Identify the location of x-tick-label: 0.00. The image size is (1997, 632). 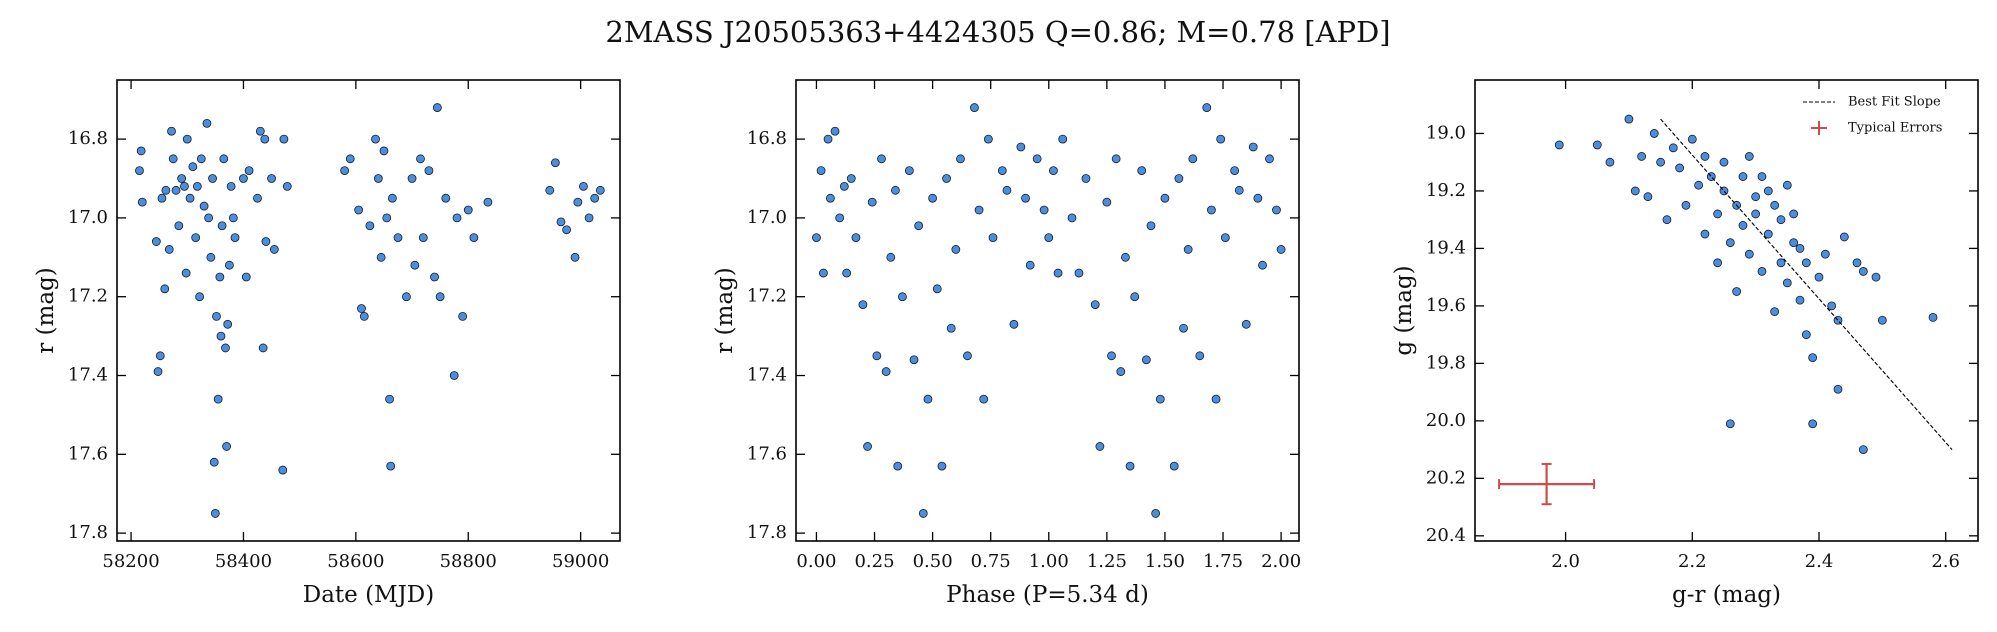
(816, 561).